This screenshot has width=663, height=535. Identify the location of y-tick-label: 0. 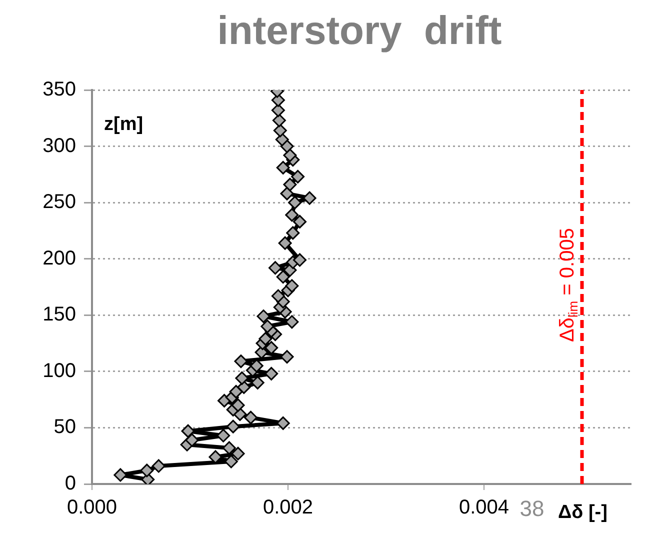
(70, 483).